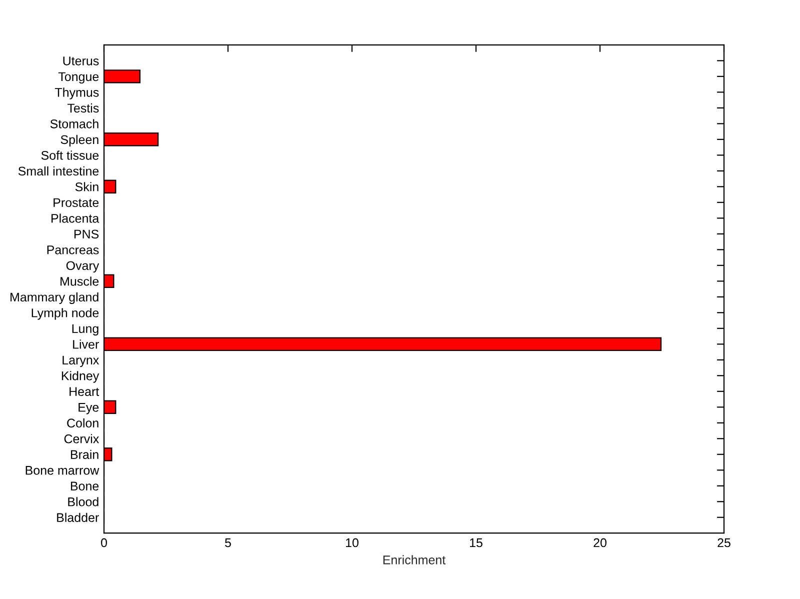 The height and width of the screenshot is (599, 800). Describe the element at coordinates (476, 543) in the screenshot. I see `x-tick-label: 15` at that location.